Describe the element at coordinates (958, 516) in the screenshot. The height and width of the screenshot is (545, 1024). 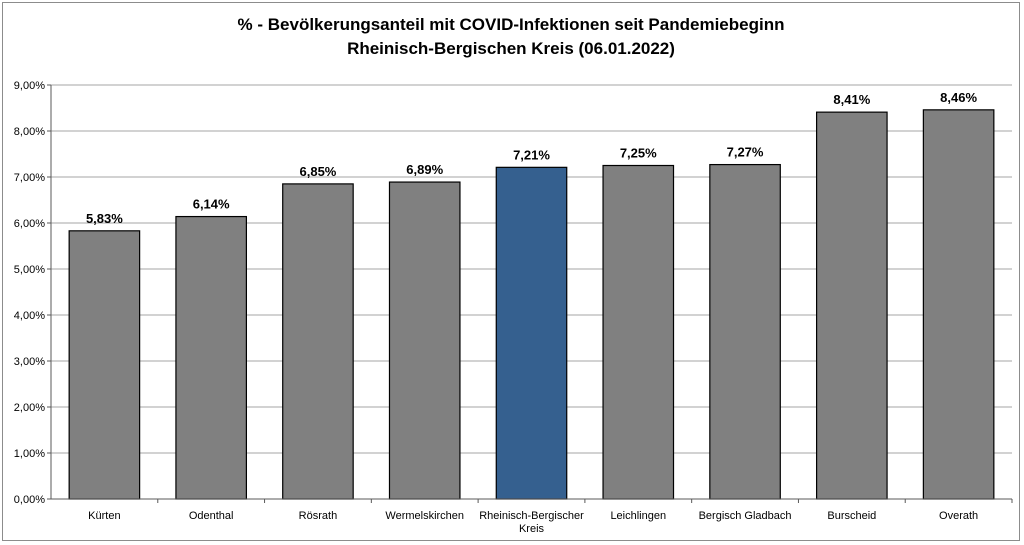
I see `x-tick-label: Overath` at that location.